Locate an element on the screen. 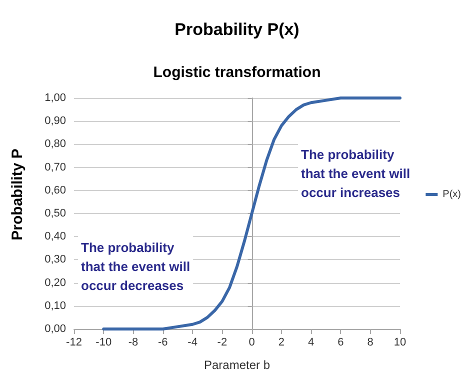  y-tick-label: 1,00 is located at coordinates (55, 98).